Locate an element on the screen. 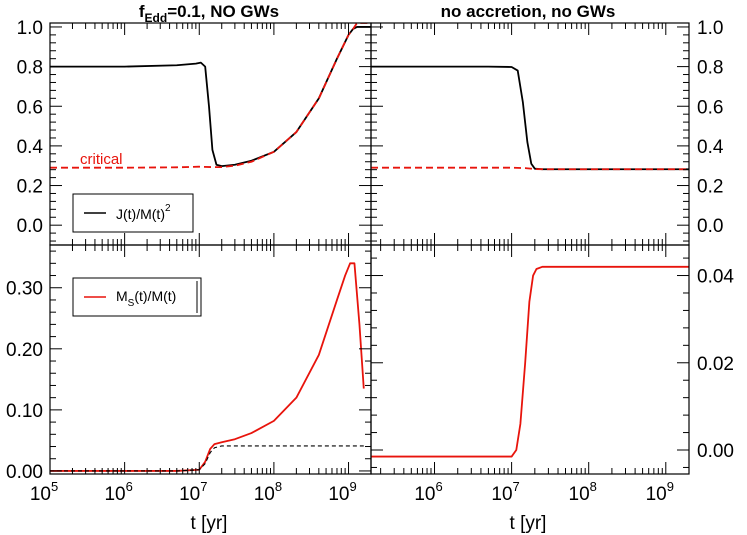 This screenshot has height=535, width=747. legend-top-left: J(t)/M(t)2 is located at coordinates (133, 213).